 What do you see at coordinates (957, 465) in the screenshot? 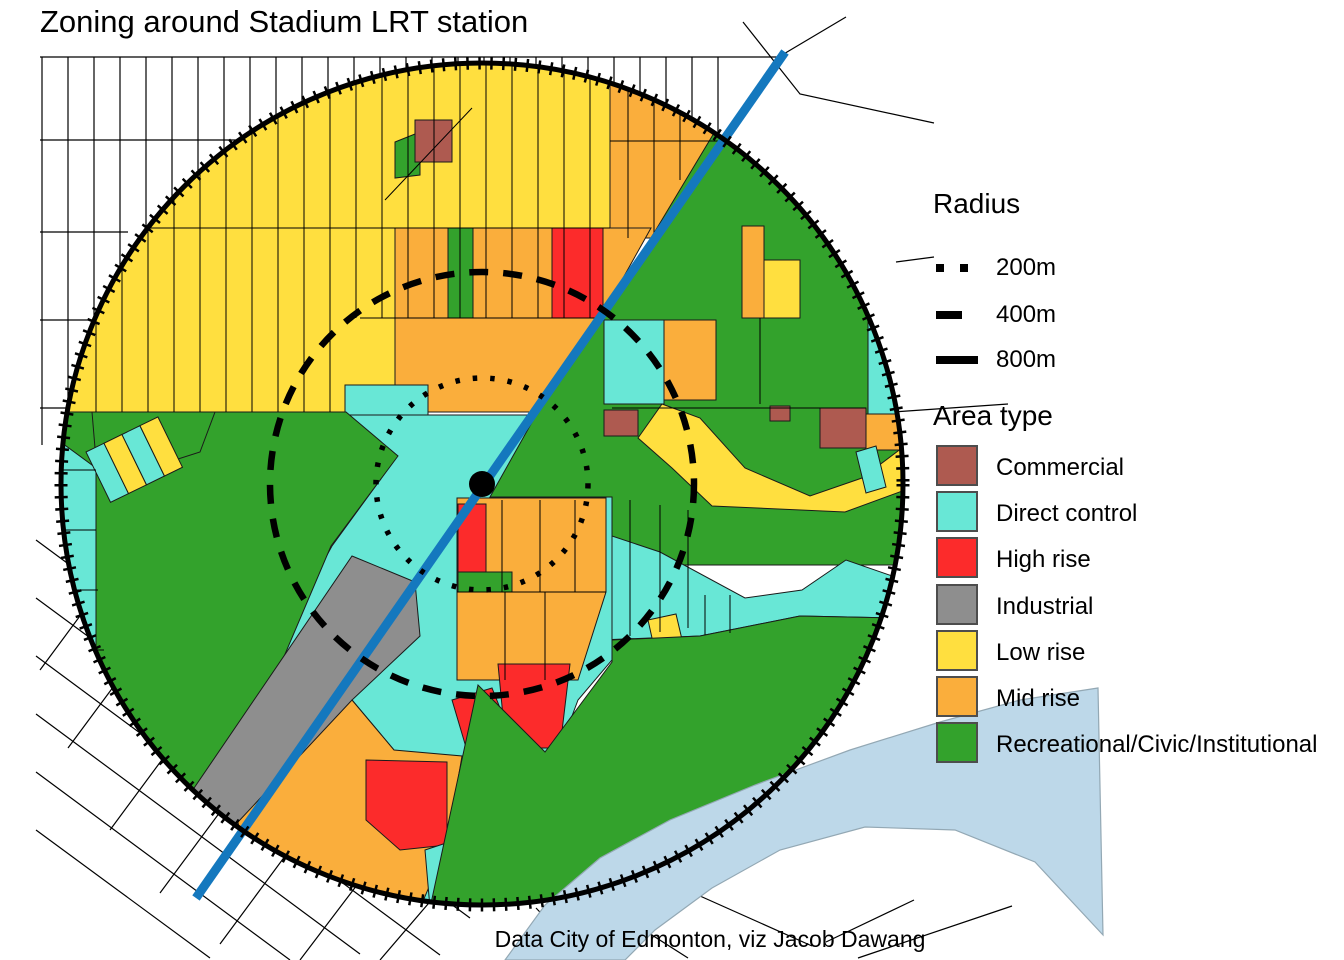
I see `commercial-swatch` at bounding box center [957, 465].